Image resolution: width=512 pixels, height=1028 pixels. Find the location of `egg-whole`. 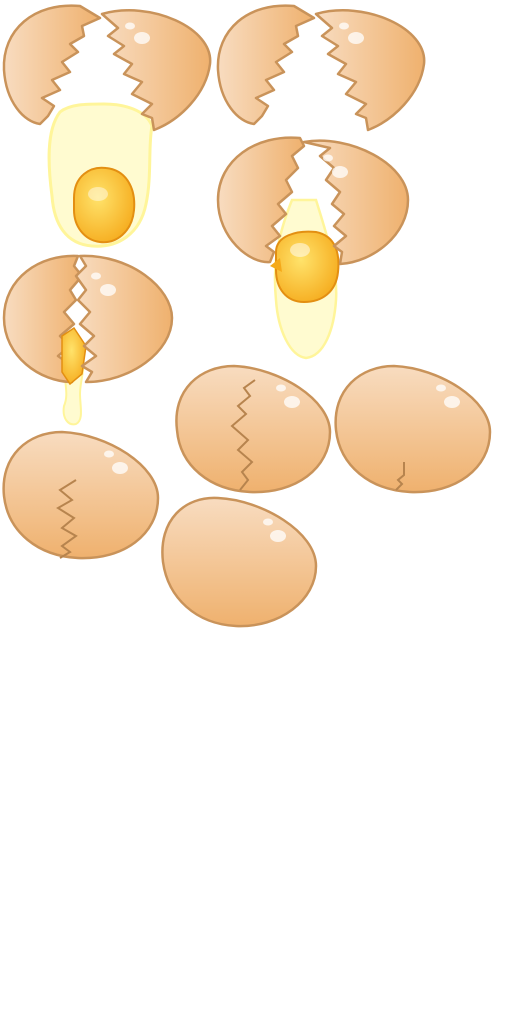

egg-whole is located at coordinates (239, 562).